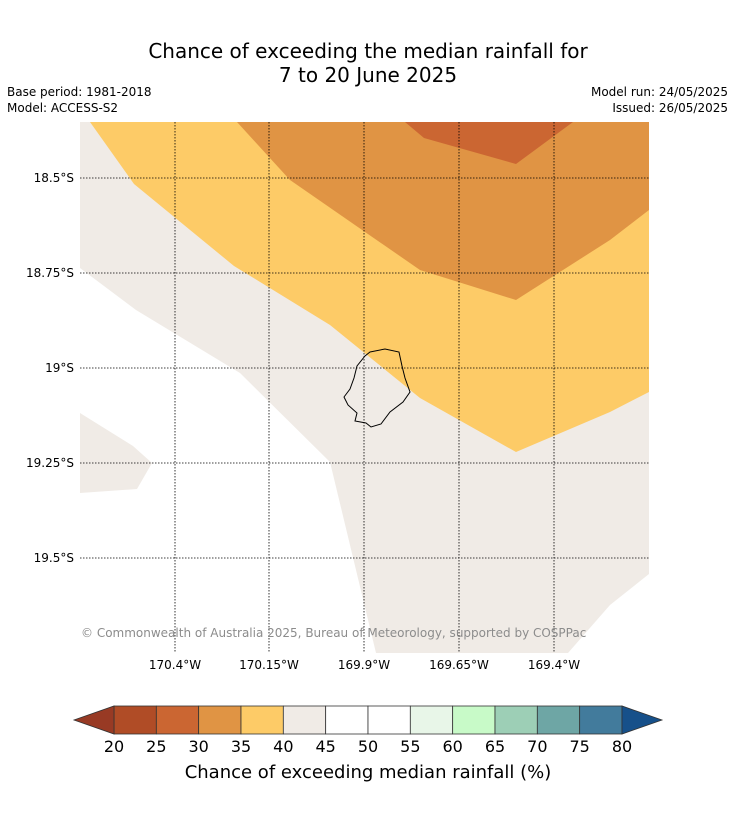  What do you see at coordinates (53, 178) in the screenshot?
I see `lat-tick-label: 18.5°S` at bounding box center [53, 178].